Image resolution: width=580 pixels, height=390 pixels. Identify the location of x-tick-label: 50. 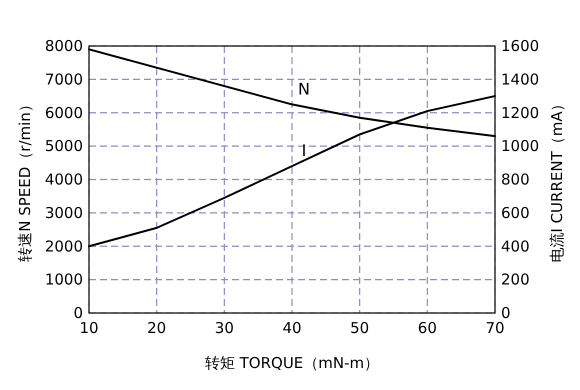
(360, 328).